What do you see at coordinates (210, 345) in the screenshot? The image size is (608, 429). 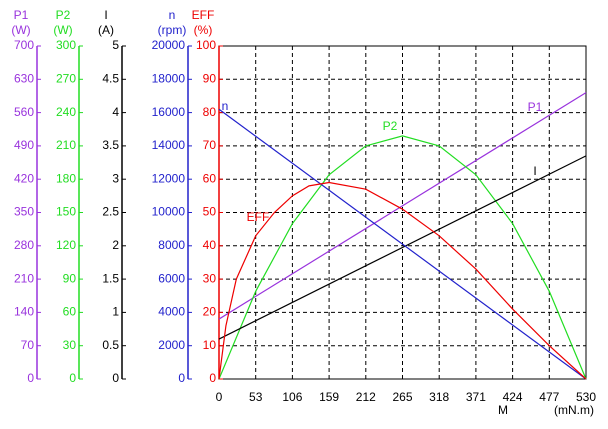 I see `y-tick-label: 10` at bounding box center [210, 345].